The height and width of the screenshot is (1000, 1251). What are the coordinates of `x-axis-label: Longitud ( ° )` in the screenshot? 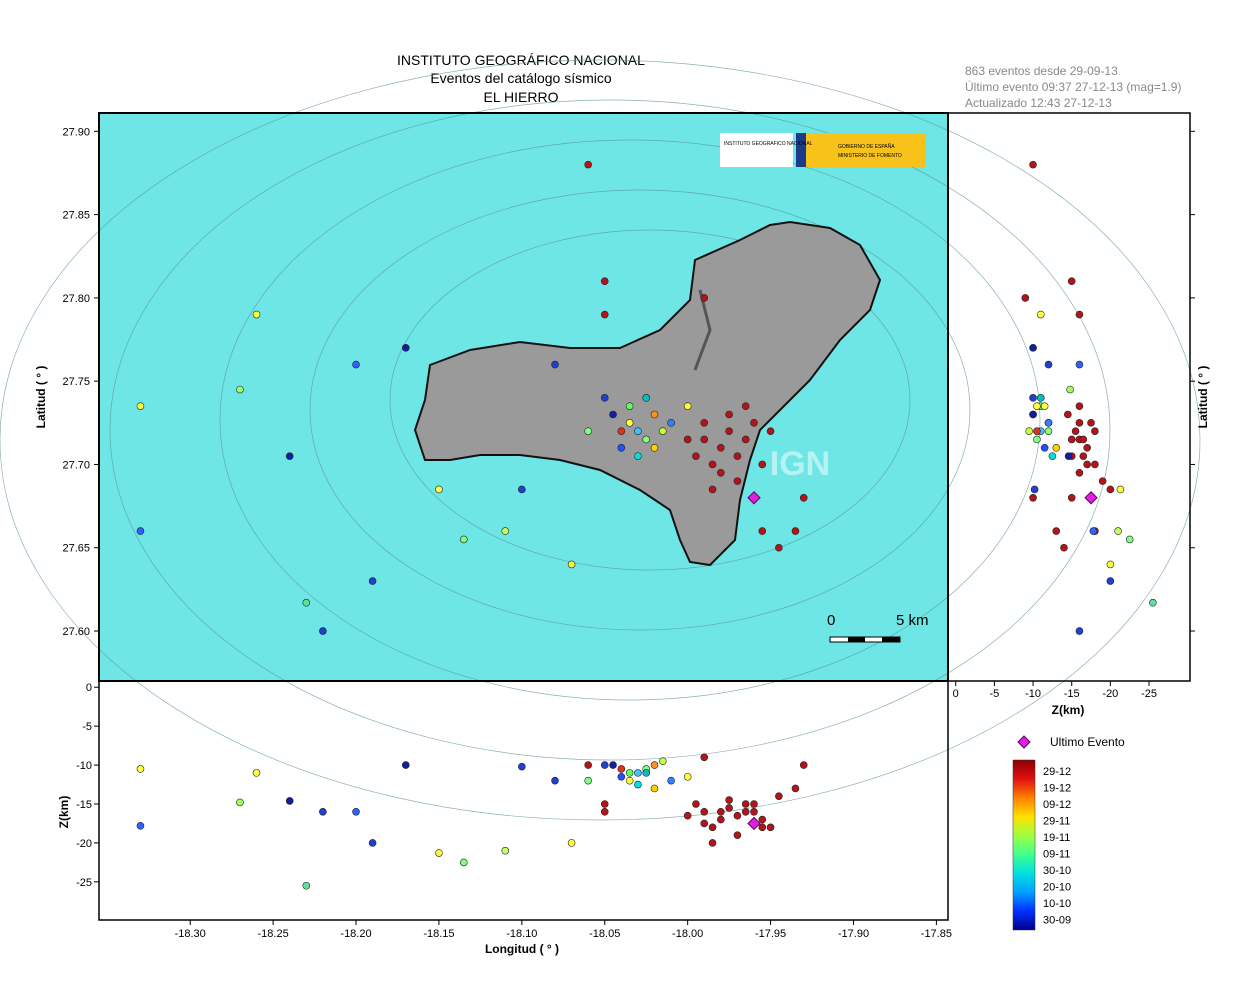 It's located at (522, 949).